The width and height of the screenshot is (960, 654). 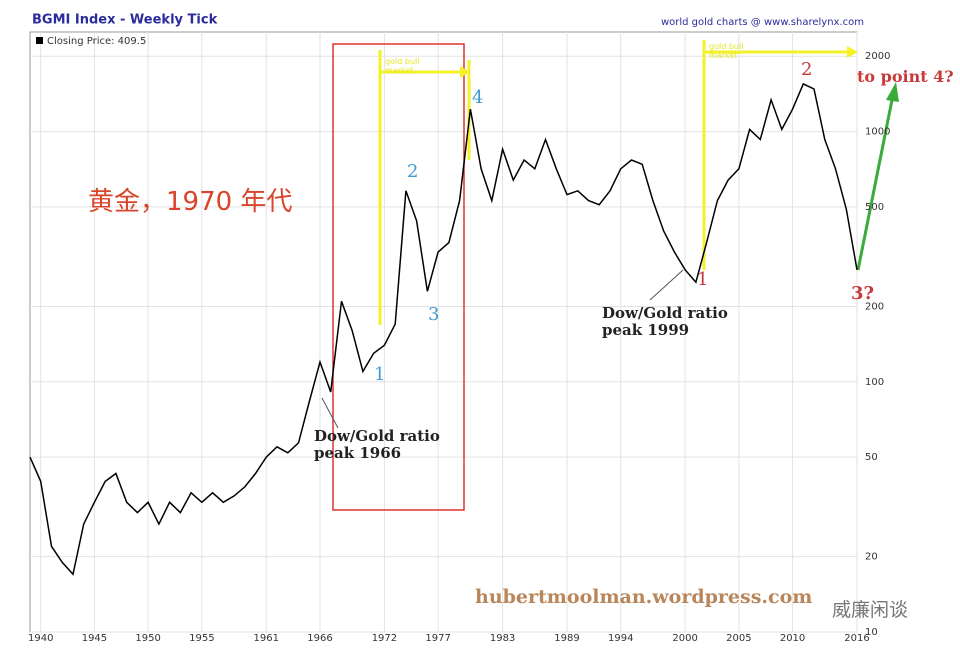 What do you see at coordinates (877, 56) in the screenshot?
I see `y-tick-label: 2000` at bounding box center [877, 56].